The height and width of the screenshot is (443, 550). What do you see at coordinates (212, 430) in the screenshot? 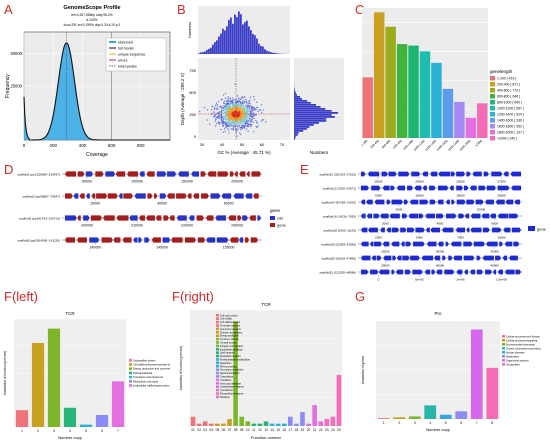
I see `fr-xtick: 04` at bounding box center [212, 430].